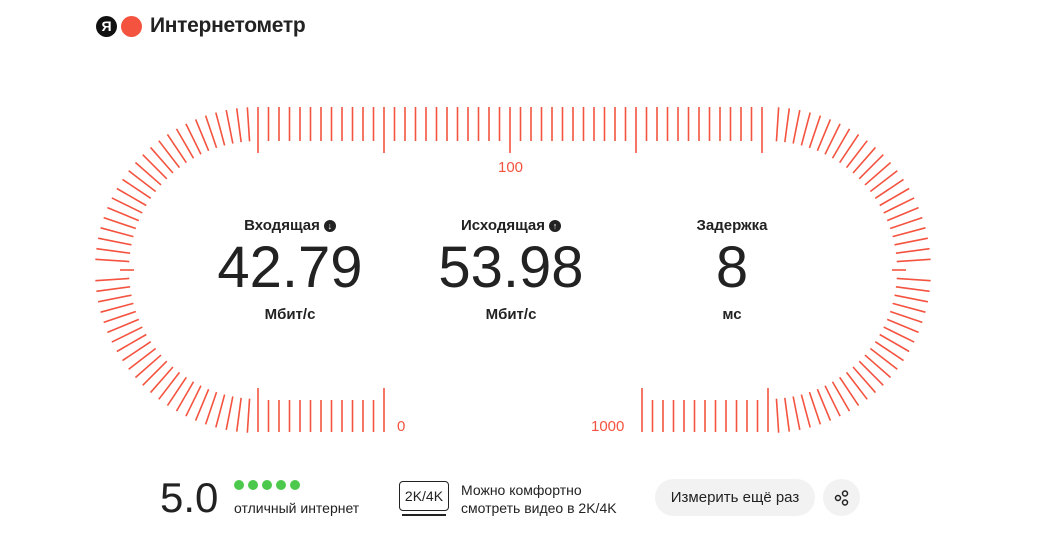  What do you see at coordinates (503, 225) in the screenshot?
I see `upload-label: Исходящая` at bounding box center [503, 225].